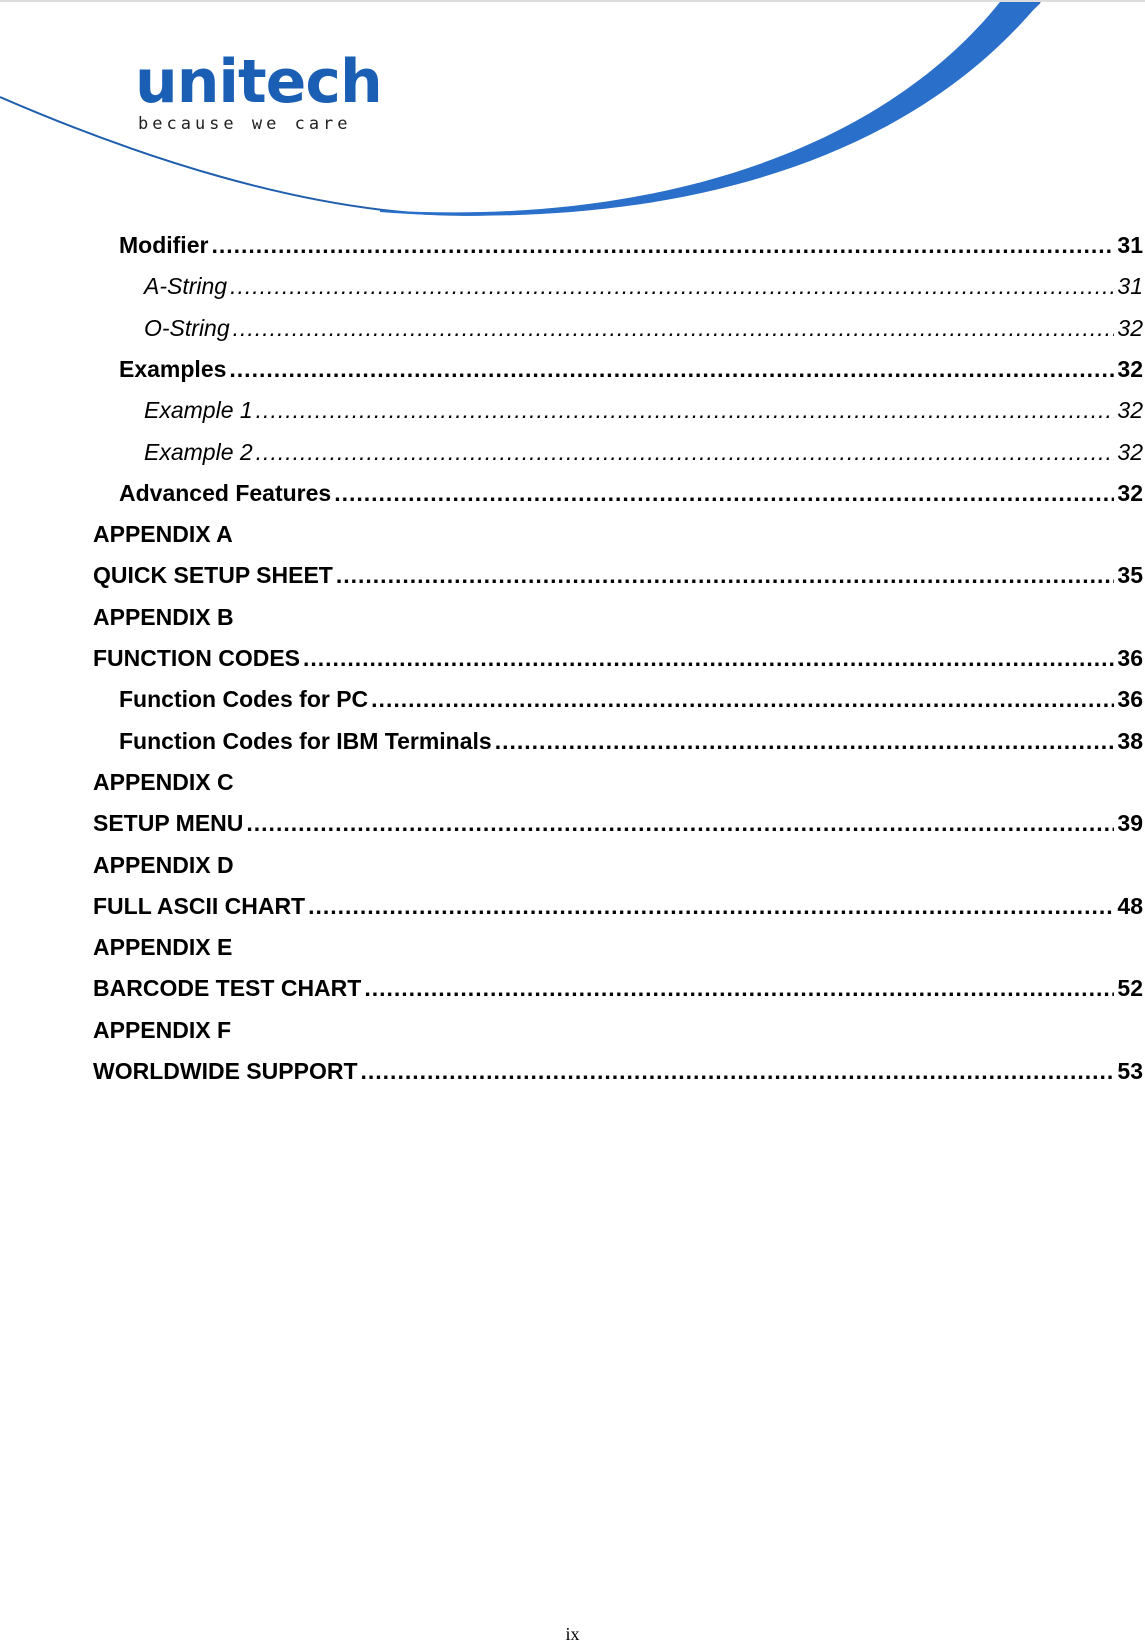  What do you see at coordinates (305, 740) in the screenshot?
I see `toc-entry-title: Function Codes for IBM Terminals` at bounding box center [305, 740].